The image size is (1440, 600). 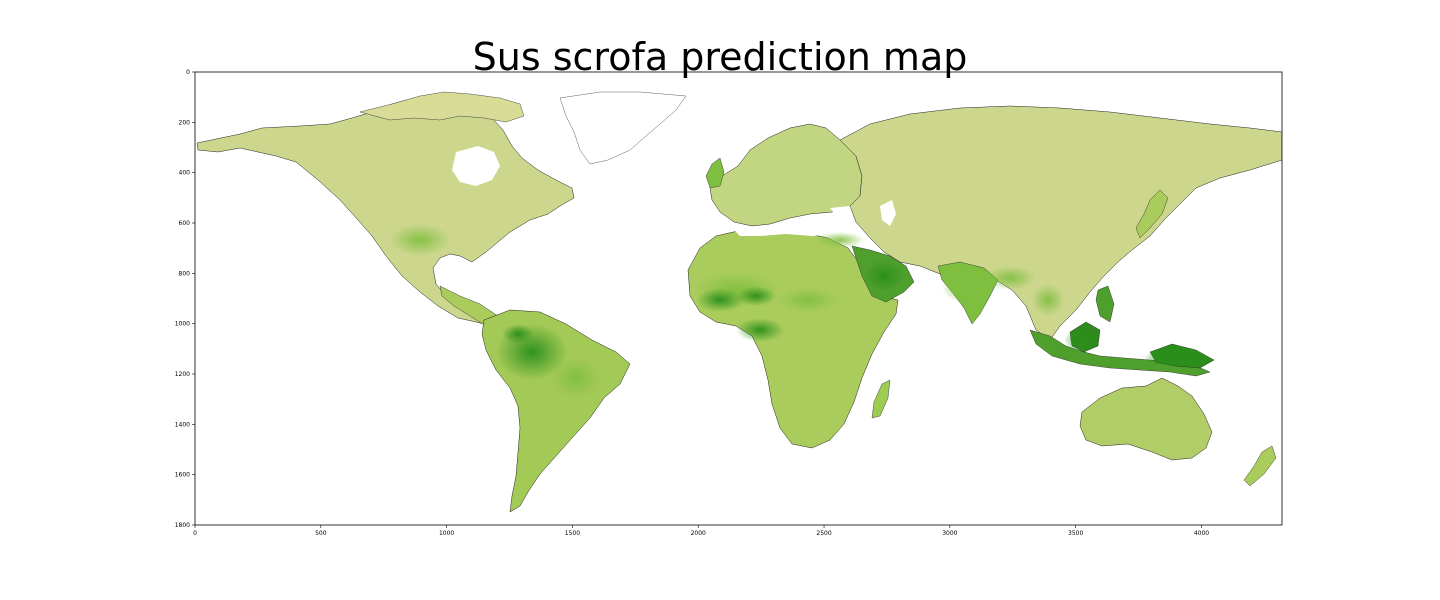 I want to click on landmass-north-america, so click(x=385, y=211).